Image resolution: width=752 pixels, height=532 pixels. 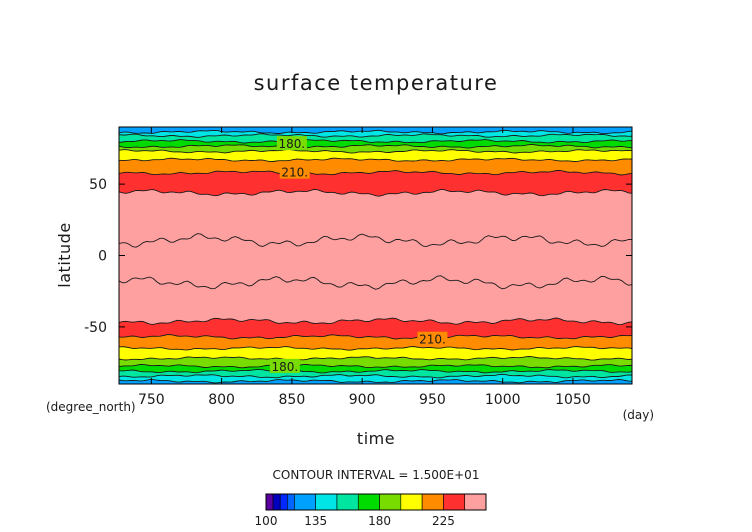 I want to click on x-tick-label-1000: 1000, so click(x=503, y=400).